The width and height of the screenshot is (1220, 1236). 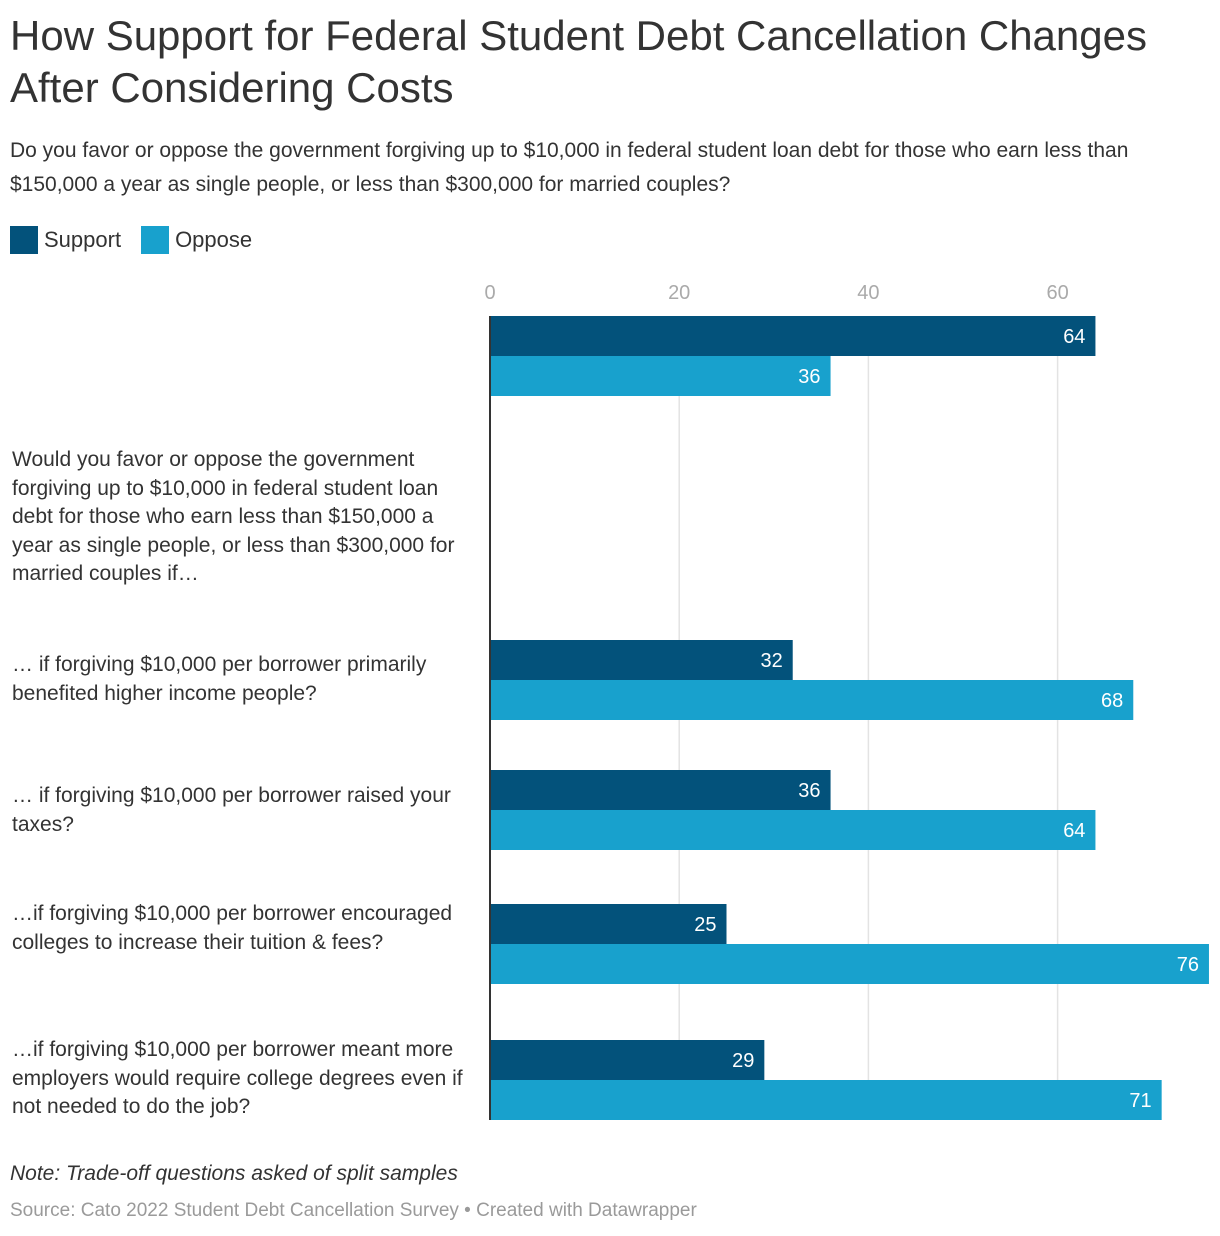 I want to click on bar-value-label-oppose-5: 71, so click(x=1140, y=1101).